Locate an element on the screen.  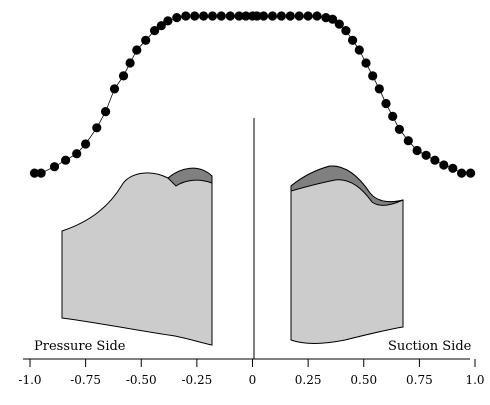
suction-side-label: Suction Side is located at coordinates (430, 346).